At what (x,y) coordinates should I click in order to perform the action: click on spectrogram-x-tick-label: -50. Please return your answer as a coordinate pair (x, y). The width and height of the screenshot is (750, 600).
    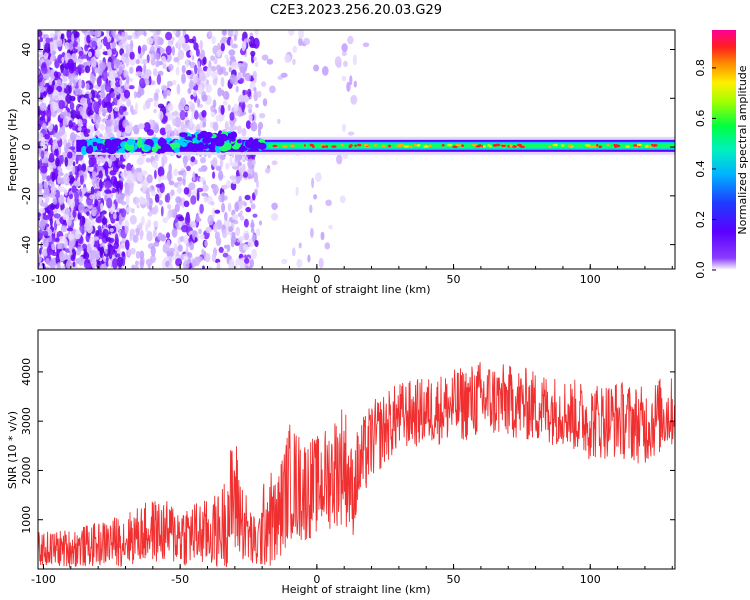
    Looking at the image, I should click on (180, 279).